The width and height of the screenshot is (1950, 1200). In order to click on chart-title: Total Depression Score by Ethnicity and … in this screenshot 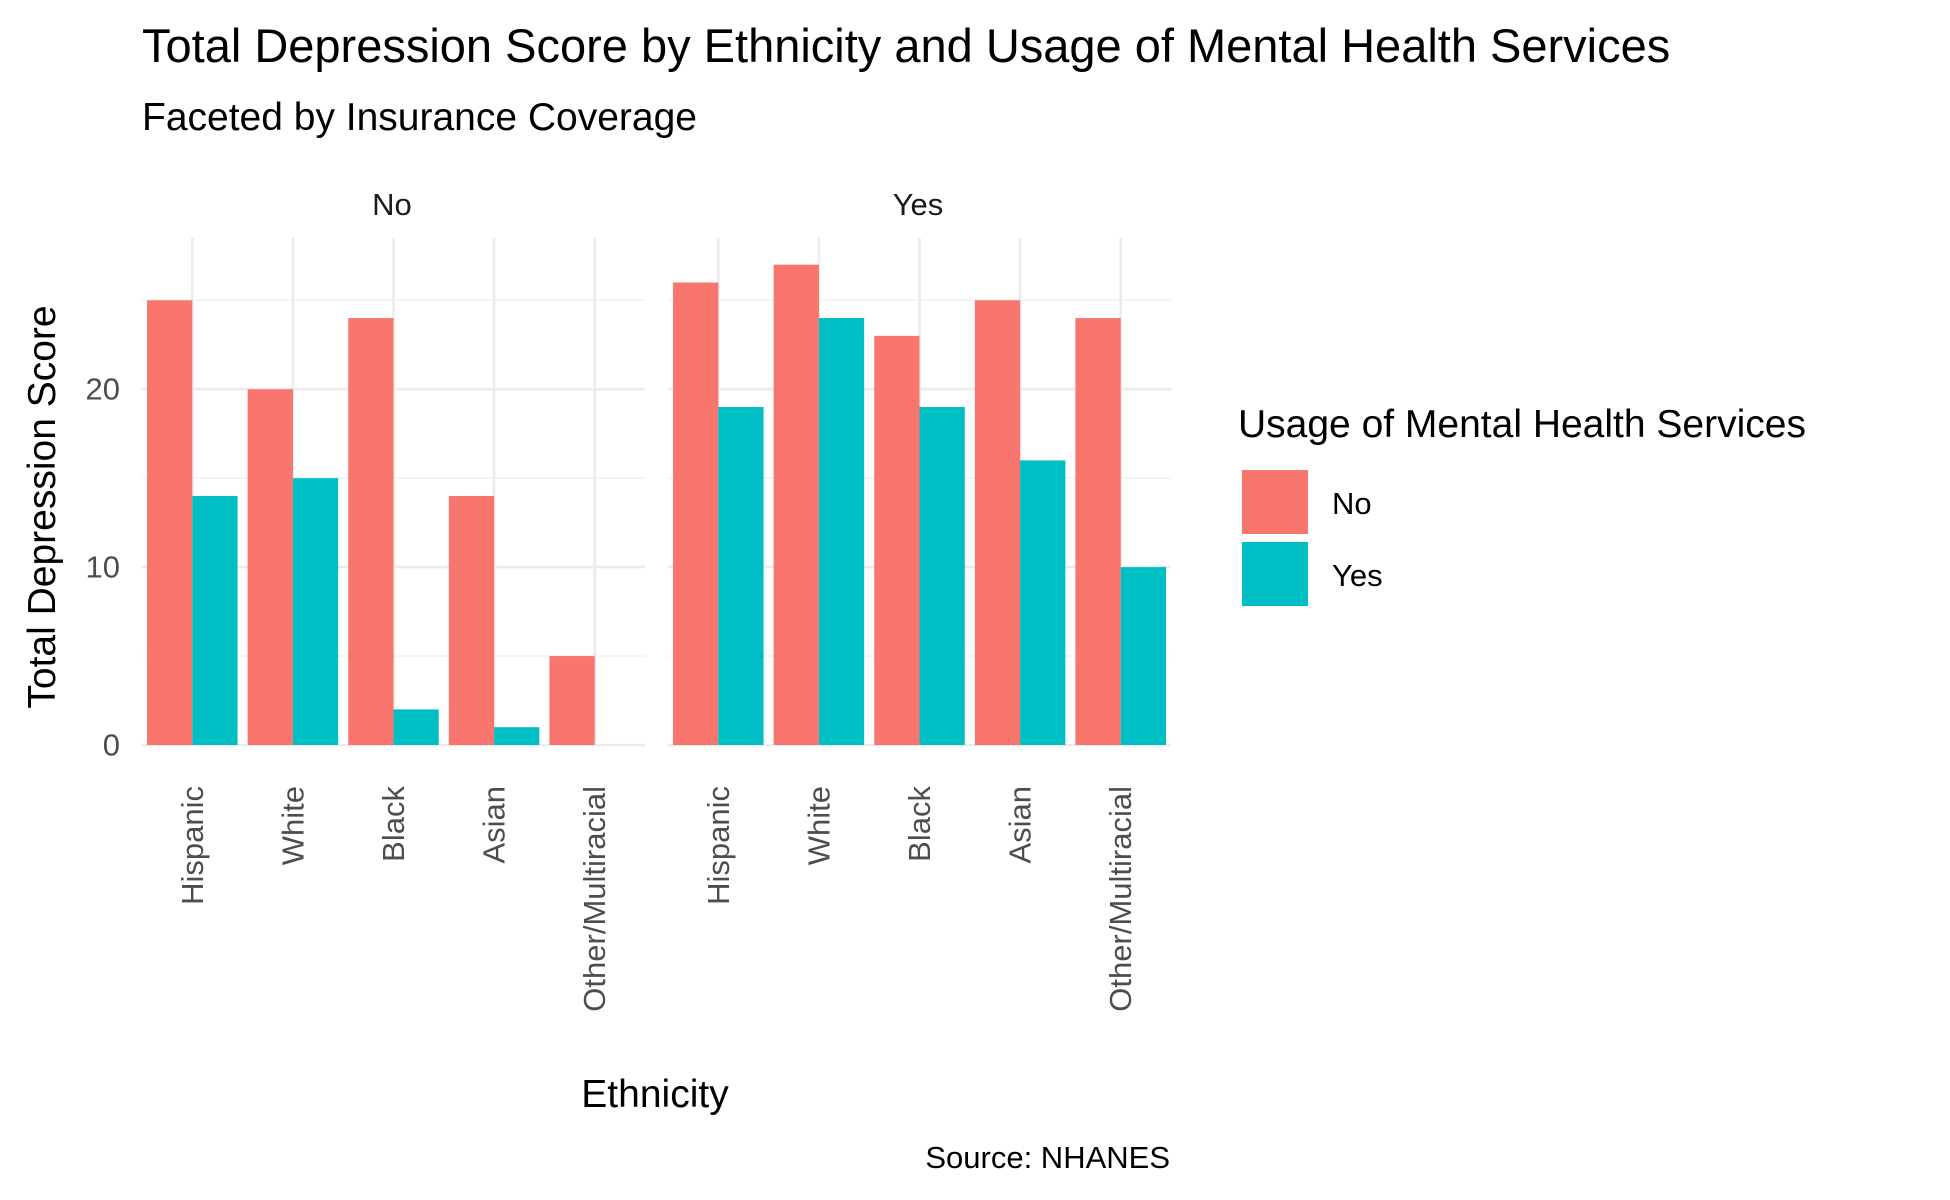, I will do `click(906, 45)`.